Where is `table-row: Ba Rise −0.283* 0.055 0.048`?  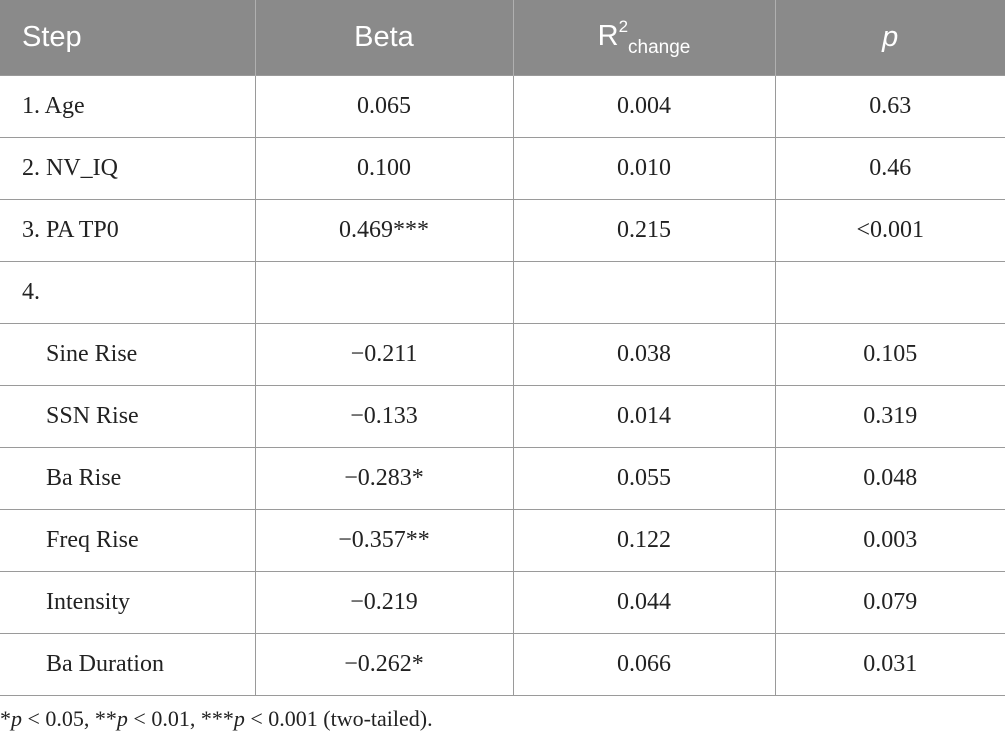
table-row: Ba Rise −0.283* 0.055 0.048 is located at coordinates (502, 478).